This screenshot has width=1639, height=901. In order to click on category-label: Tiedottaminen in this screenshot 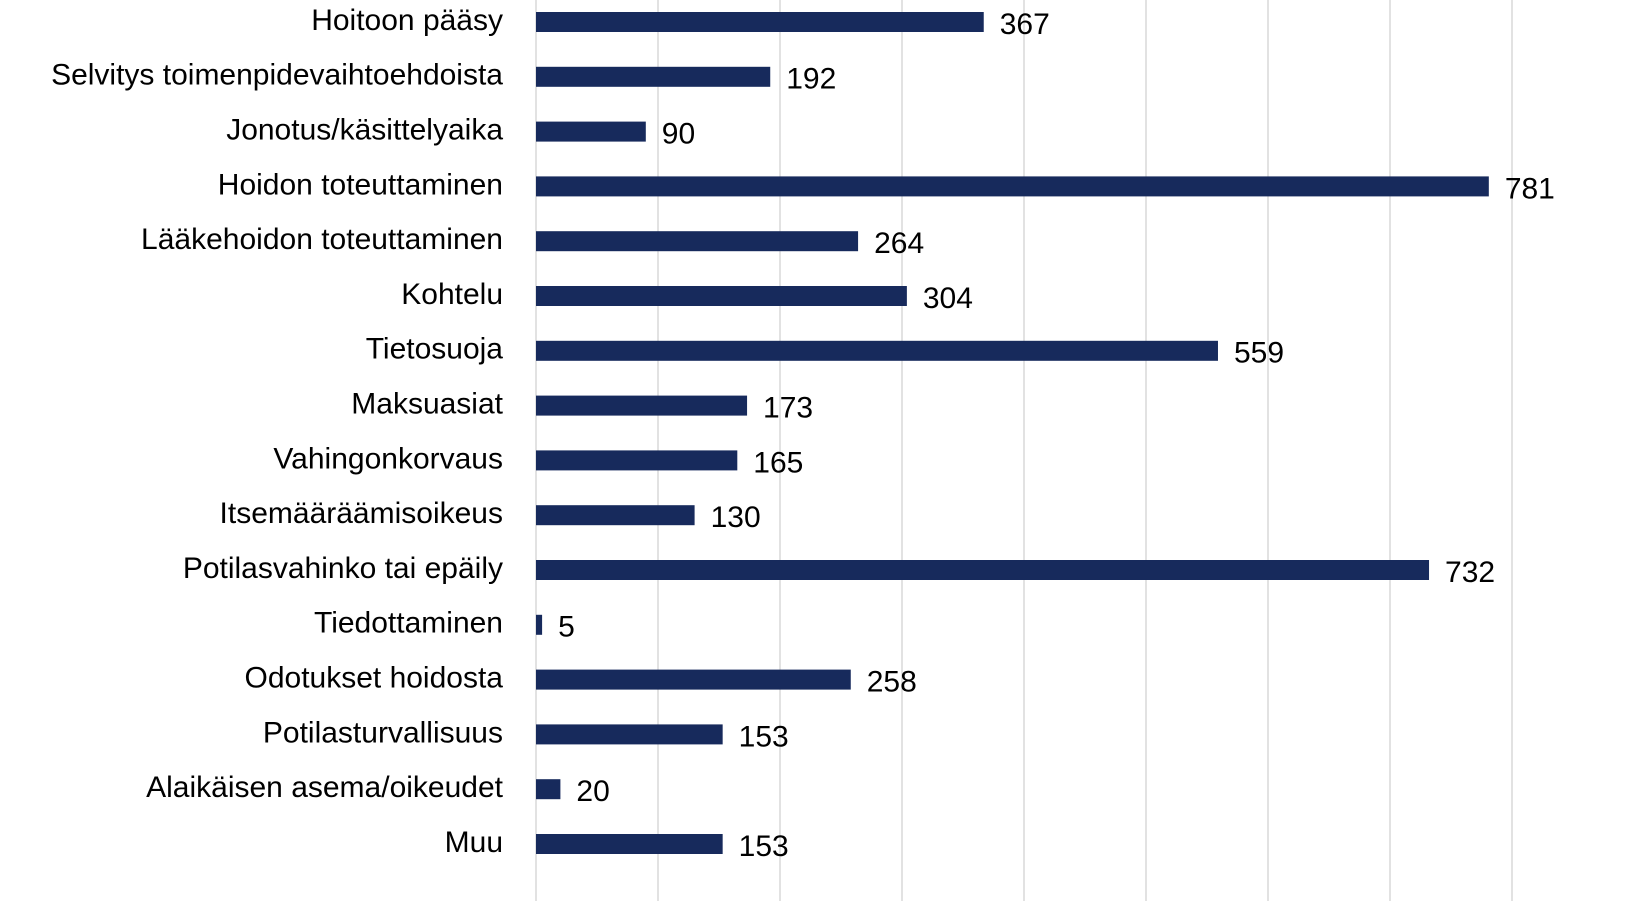, I will do `click(408, 623)`.